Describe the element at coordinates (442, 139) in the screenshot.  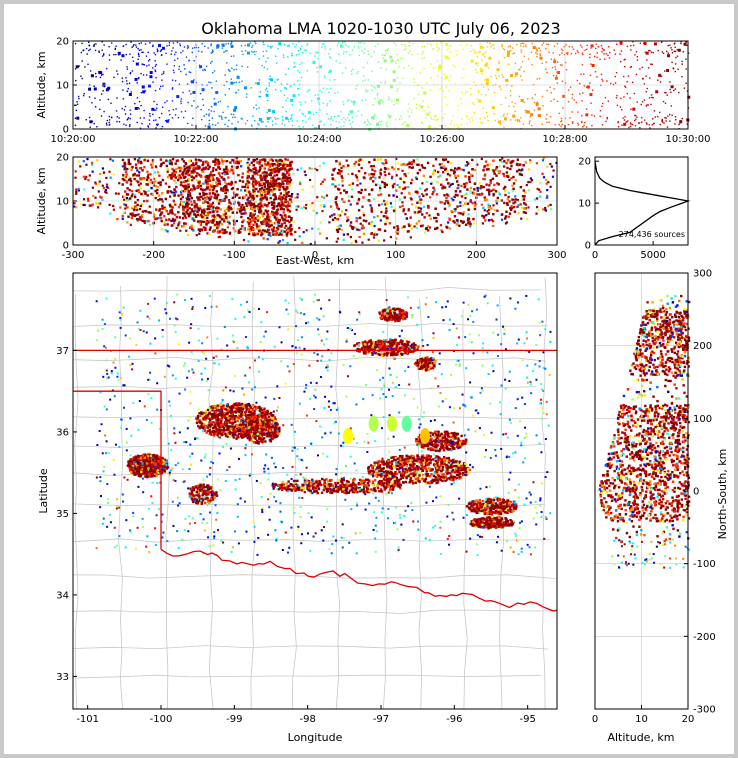
I see `x-tick-label: 10:26:00` at that location.